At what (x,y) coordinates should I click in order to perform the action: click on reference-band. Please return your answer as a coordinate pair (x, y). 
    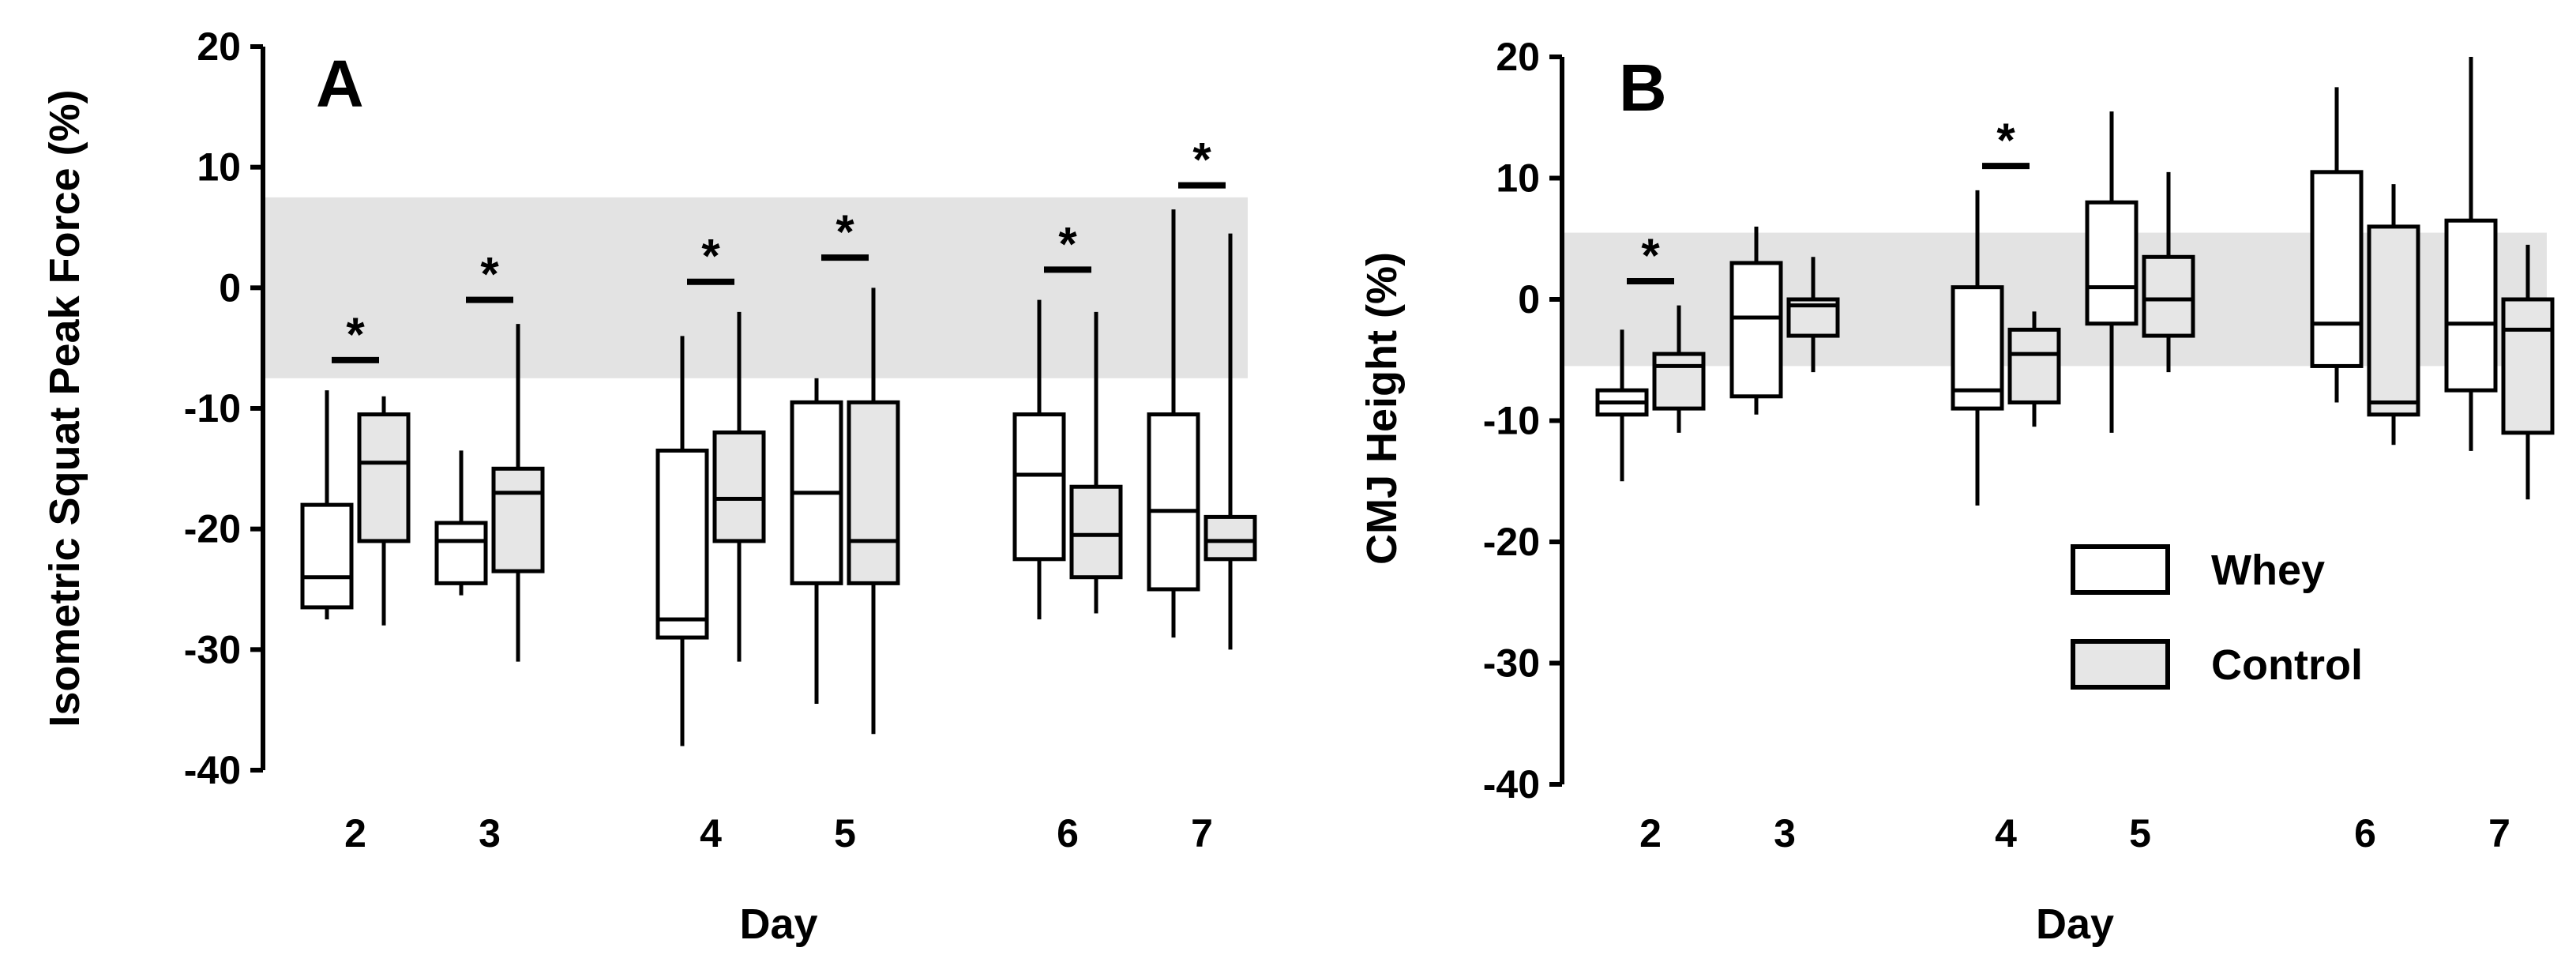
    Looking at the image, I should click on (755, 287).